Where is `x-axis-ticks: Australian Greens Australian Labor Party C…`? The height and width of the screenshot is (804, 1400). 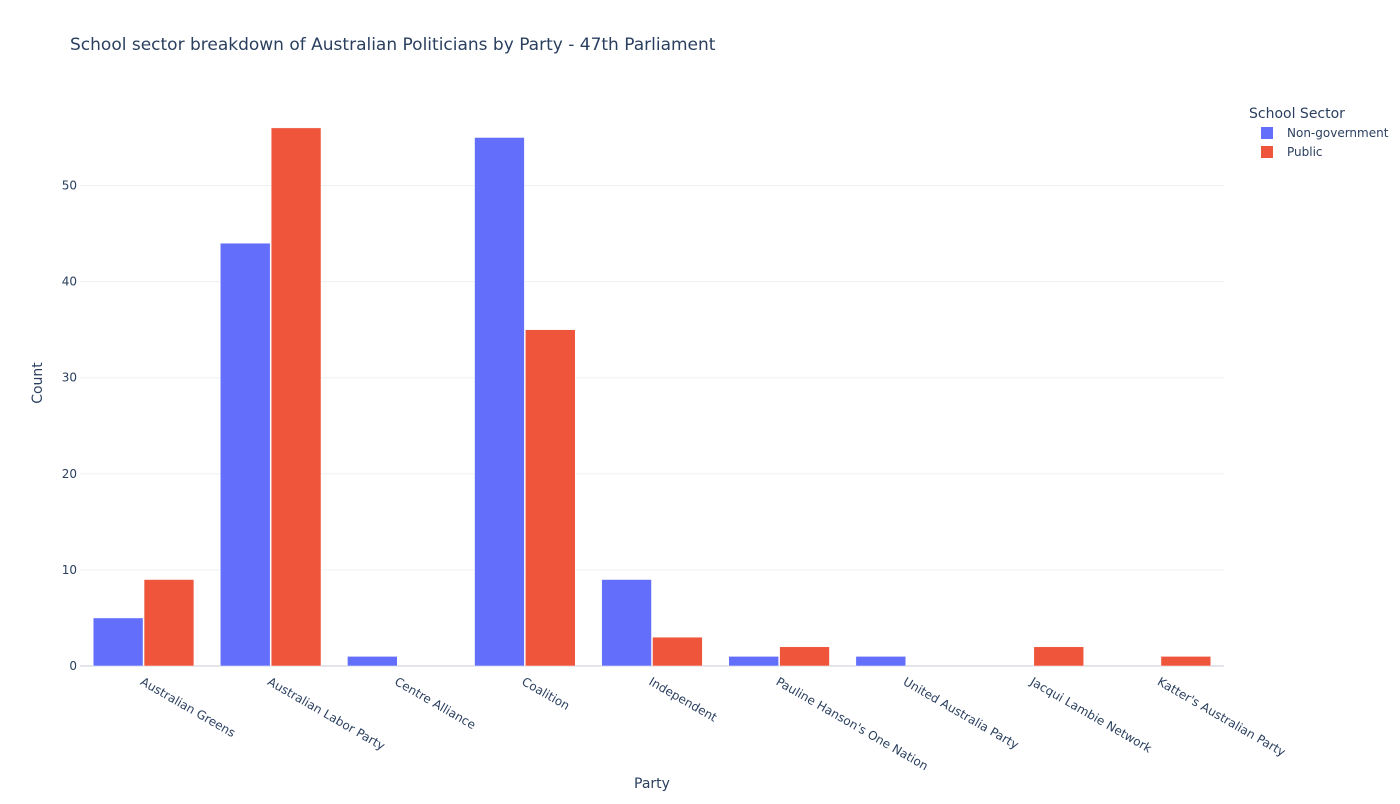 x-axis-ticks: Australian Greens Australian Labor Party C… is located at coordinates (713, 723).